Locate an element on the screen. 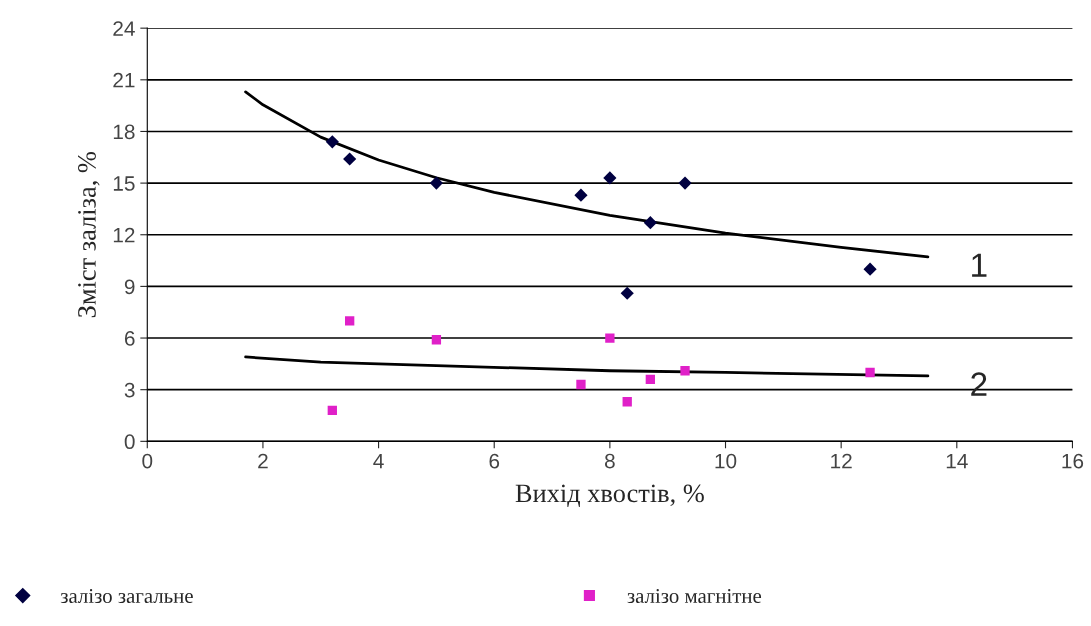 The image size is (1091, 626). x-tick-label: 6 is located at coordinates (494, 461).